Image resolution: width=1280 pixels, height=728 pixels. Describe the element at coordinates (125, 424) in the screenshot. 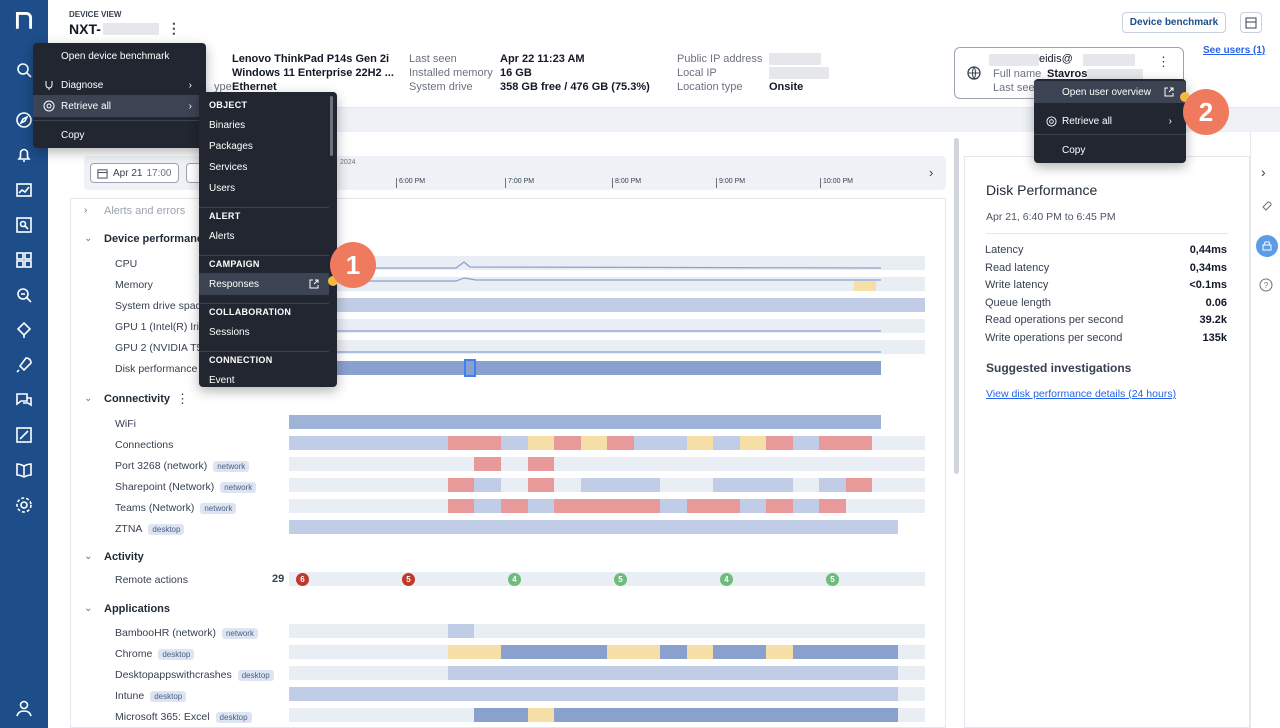

I see `connectivity-row: WiFi` at that location.